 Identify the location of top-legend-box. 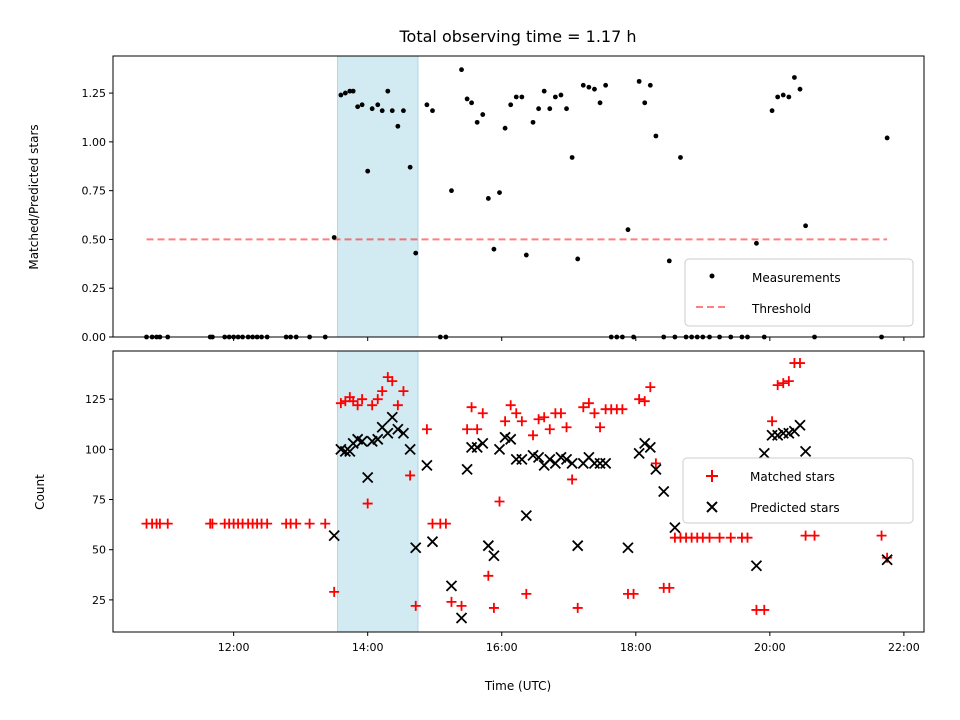
(799, 292).